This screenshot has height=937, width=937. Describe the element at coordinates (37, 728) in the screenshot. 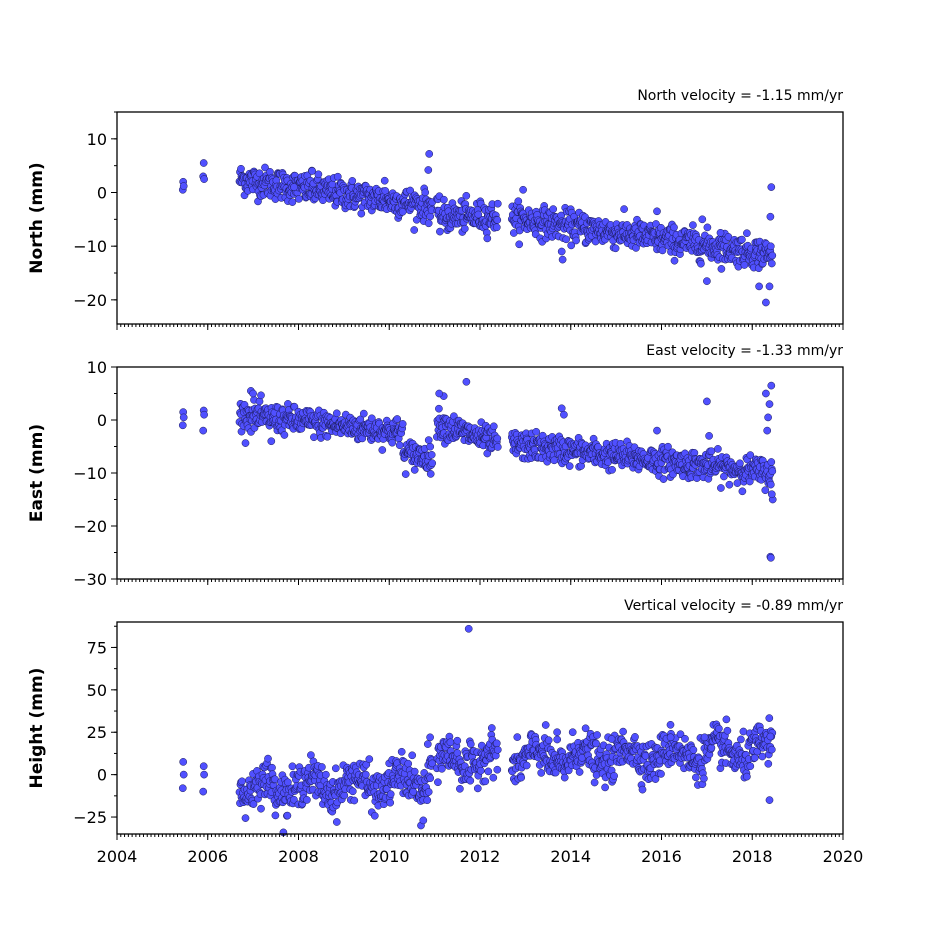

I see `height-axis-label: Height (mm)` at that location.